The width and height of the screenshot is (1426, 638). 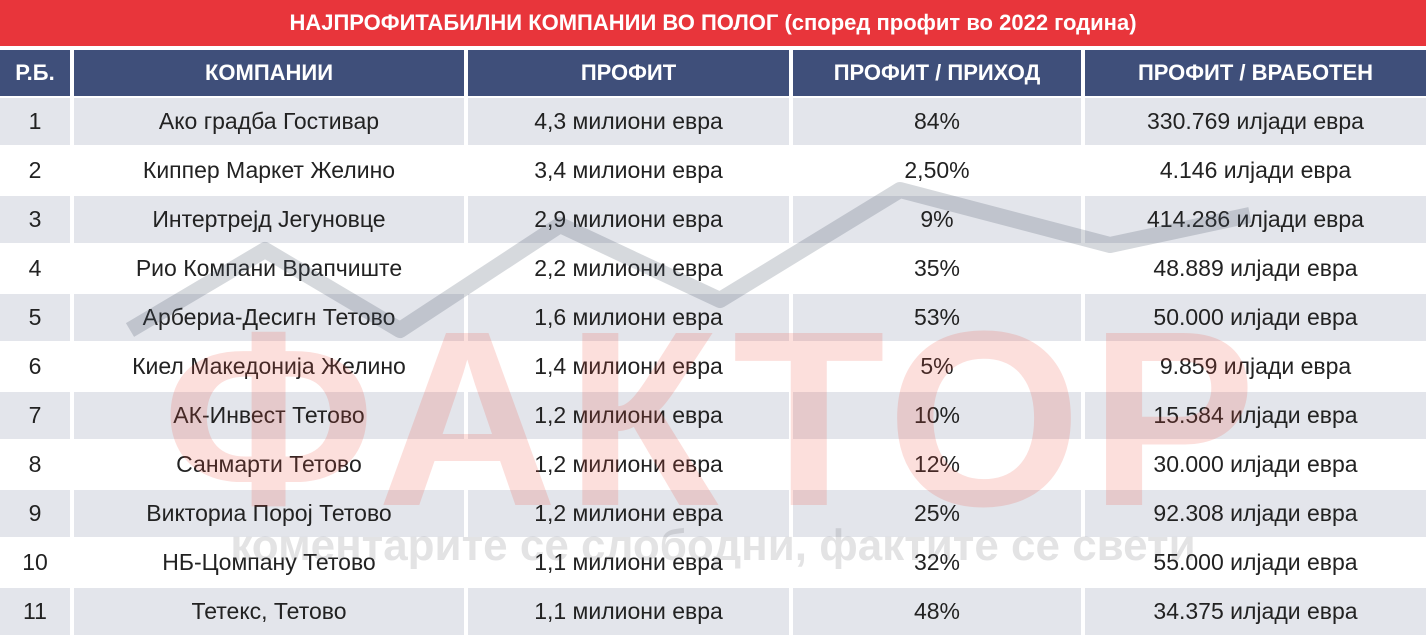 I want to click on cell-profit-employee: 15.584 илјади евра, so click(x=1253, y=416).